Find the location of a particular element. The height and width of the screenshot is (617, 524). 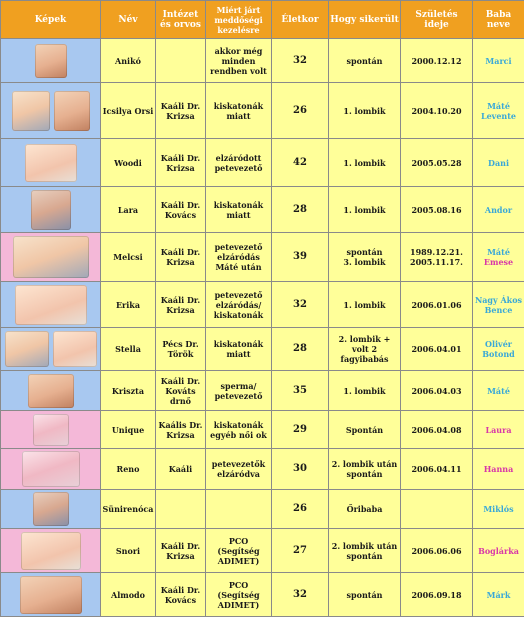

cell-baba: Laura is located at coordinates (498, 430).